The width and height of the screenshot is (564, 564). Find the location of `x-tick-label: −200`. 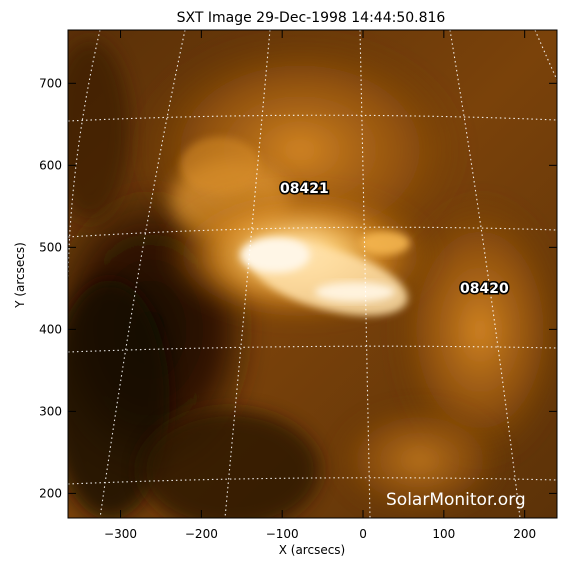

x-tick-label: −200 is located at coordinates (201, 534).